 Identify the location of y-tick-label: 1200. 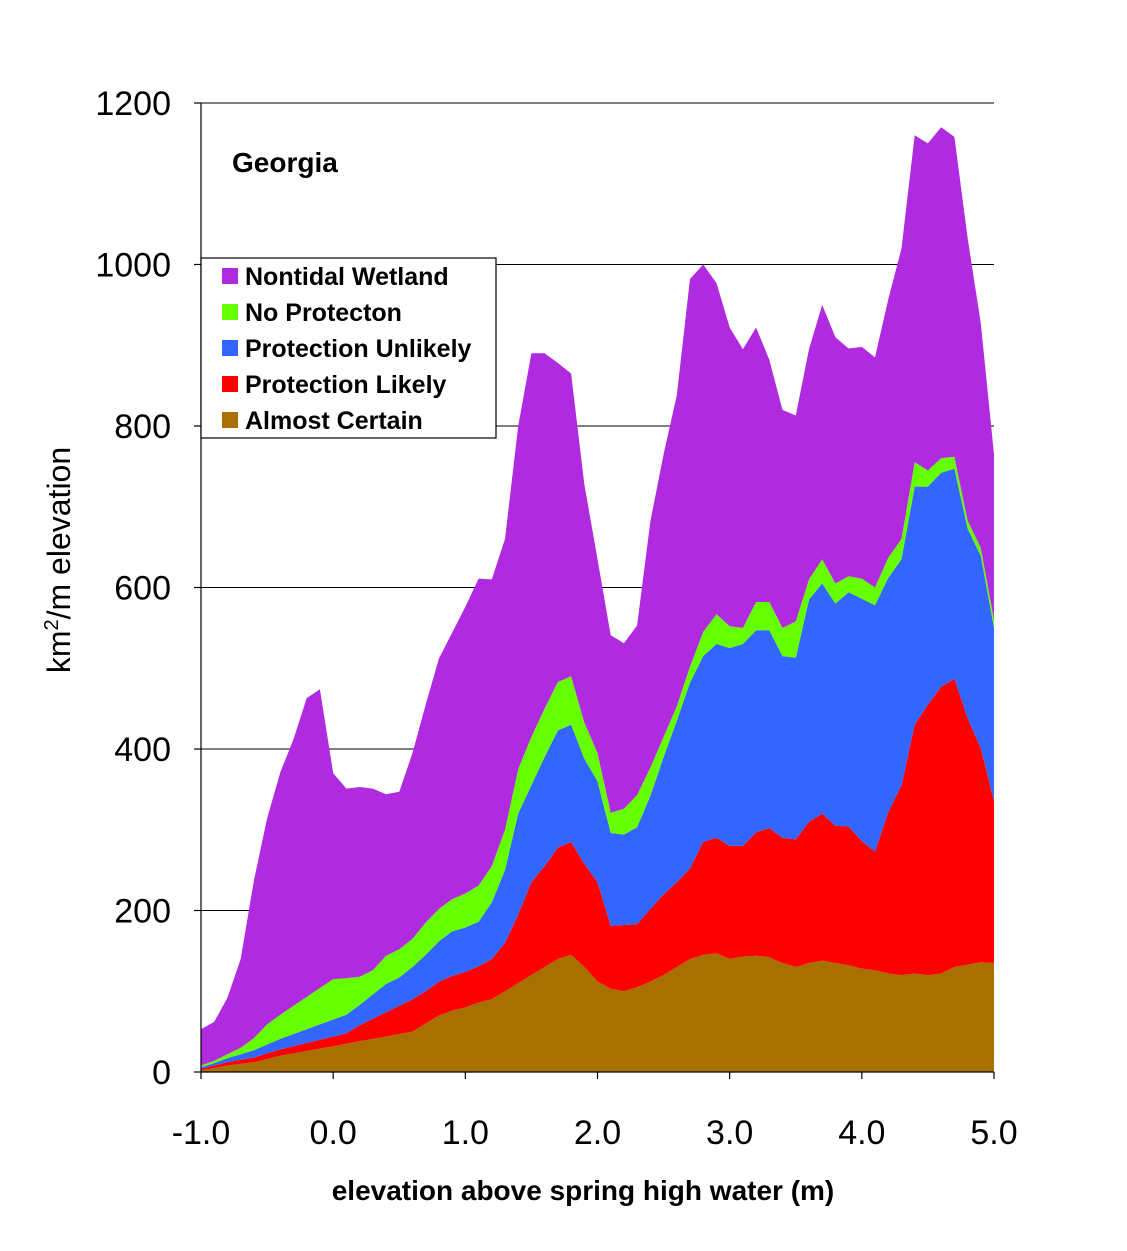
(133, 104).